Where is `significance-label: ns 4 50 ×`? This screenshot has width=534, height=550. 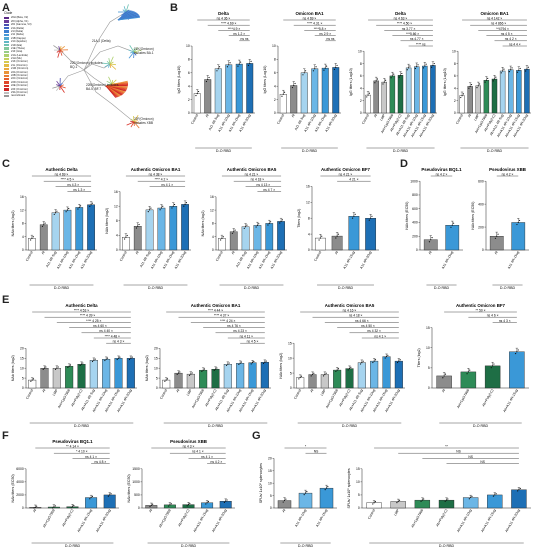
significance-label: ns 4 50 × is located at coordinates (368, 326).